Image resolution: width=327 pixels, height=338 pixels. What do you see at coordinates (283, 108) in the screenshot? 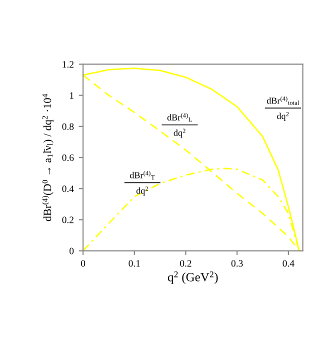
I see `text: dBr$^{(4)}$$_{total}$ dq$^{2}$` at bounding box center [283, 108].